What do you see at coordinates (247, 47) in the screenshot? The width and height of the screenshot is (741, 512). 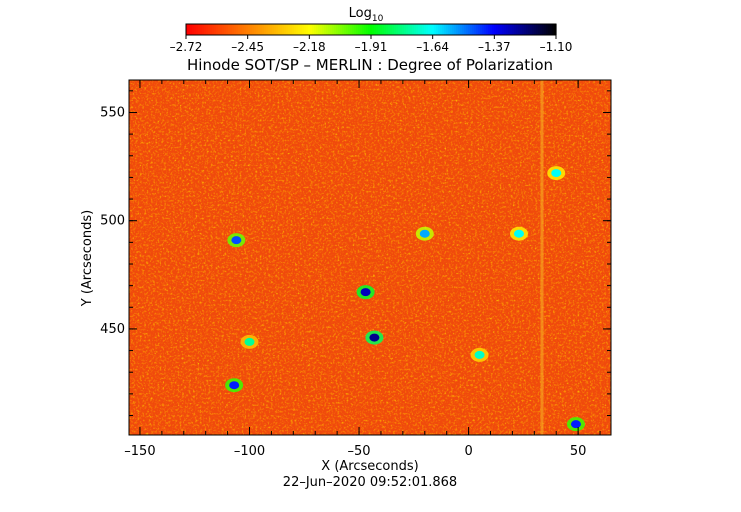 I see `colorbar-tick-label: –2.45` at bounding box center [247, 47].